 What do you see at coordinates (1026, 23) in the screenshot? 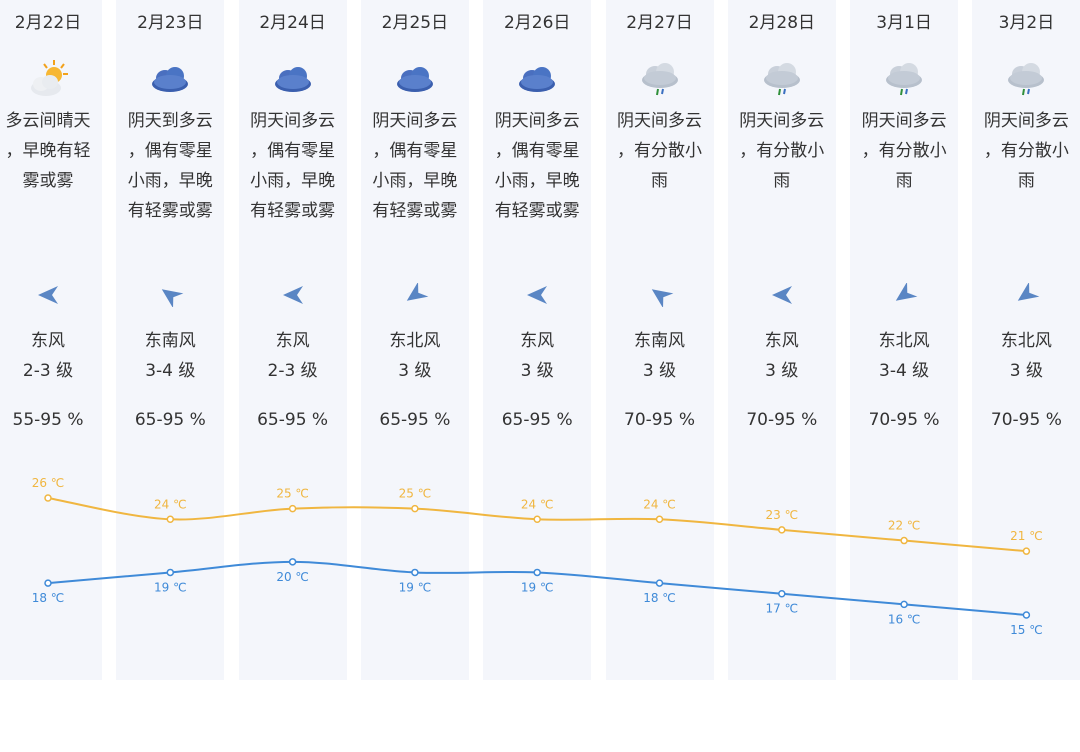
I see `day-date: 3月2日` at bounding box center [1026, 23].